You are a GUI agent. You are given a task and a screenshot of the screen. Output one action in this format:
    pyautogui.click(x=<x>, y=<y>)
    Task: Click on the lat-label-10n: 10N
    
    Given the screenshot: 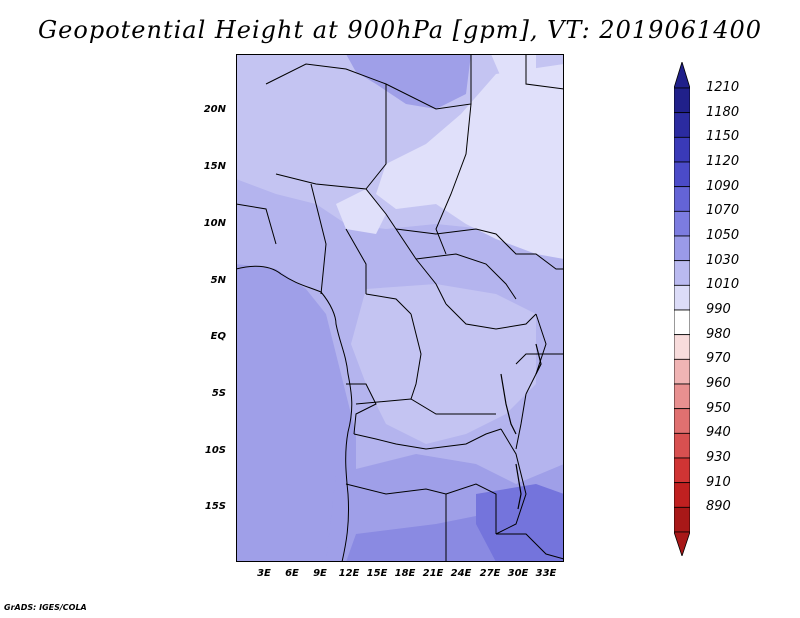 What is the action you would take?
    pyautogui.click(x=214, y=223)
    